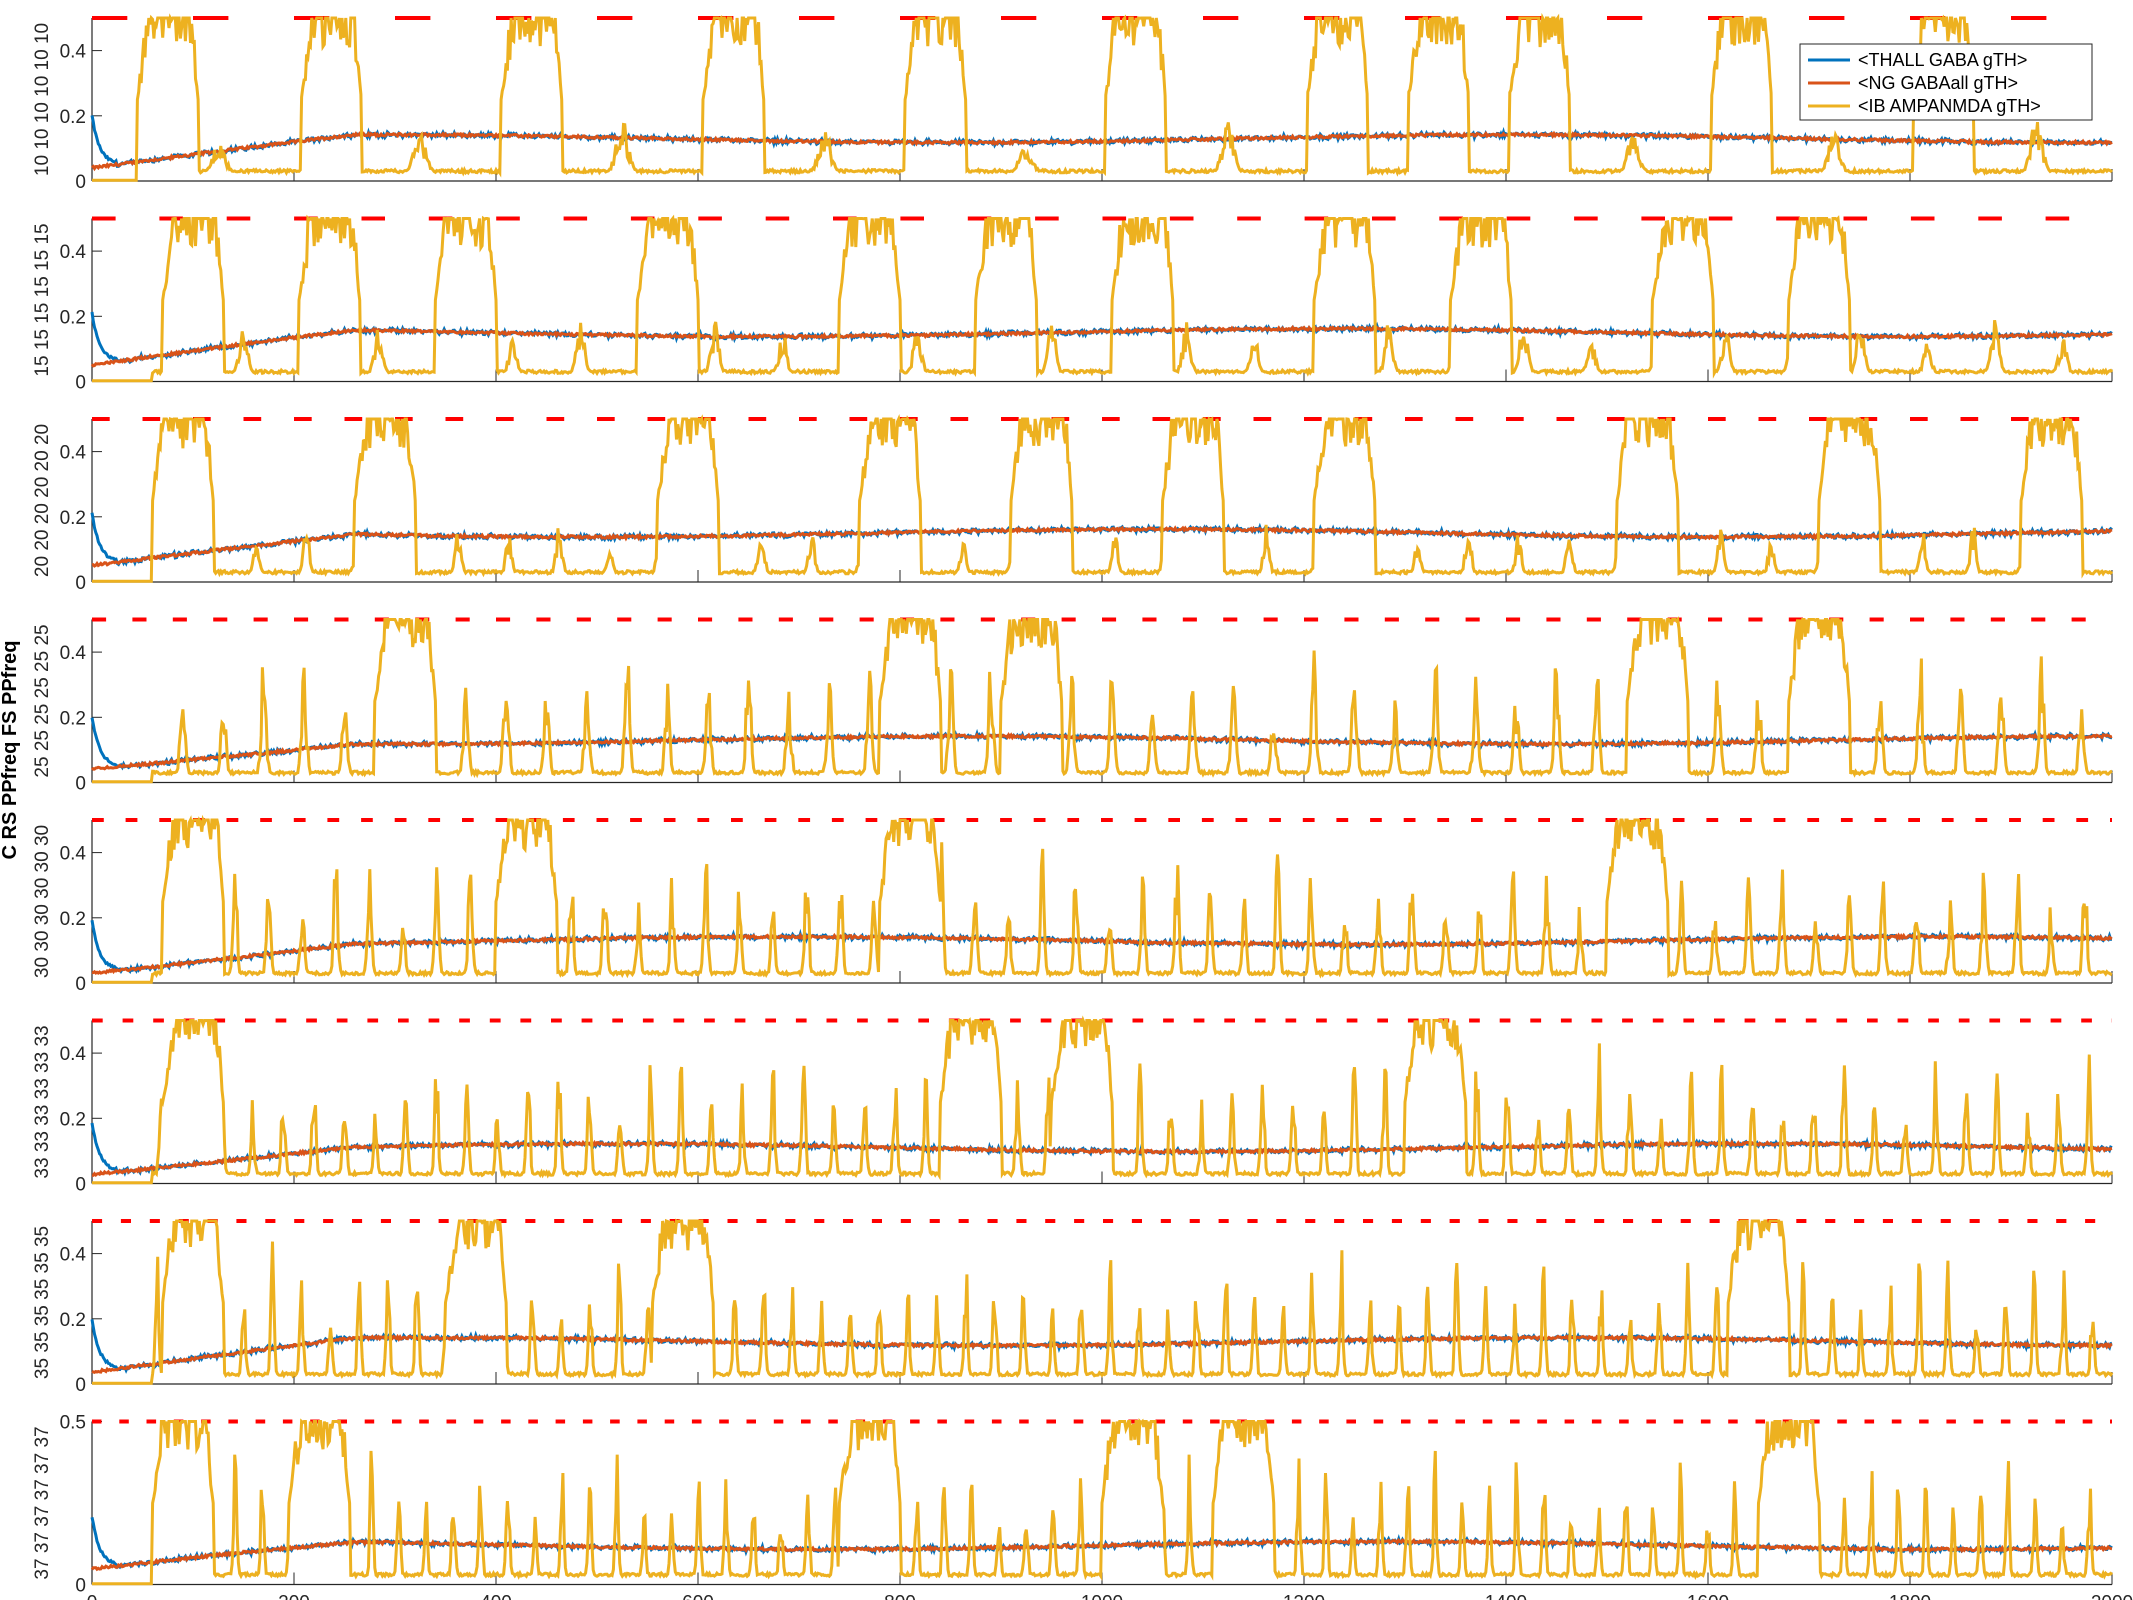 Image resolution: width=2133 pixels, height=1600 pixels. Describe the element at coordinates (73, 1423) in the screenshot. I see `panel-y-tick-label: 0.5` at that location.